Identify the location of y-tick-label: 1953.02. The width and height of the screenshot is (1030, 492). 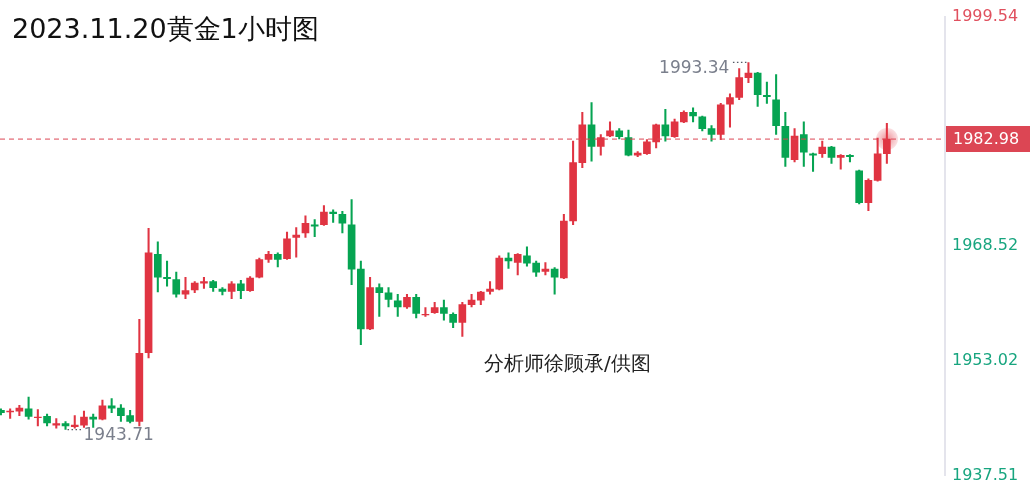
(985, 359).